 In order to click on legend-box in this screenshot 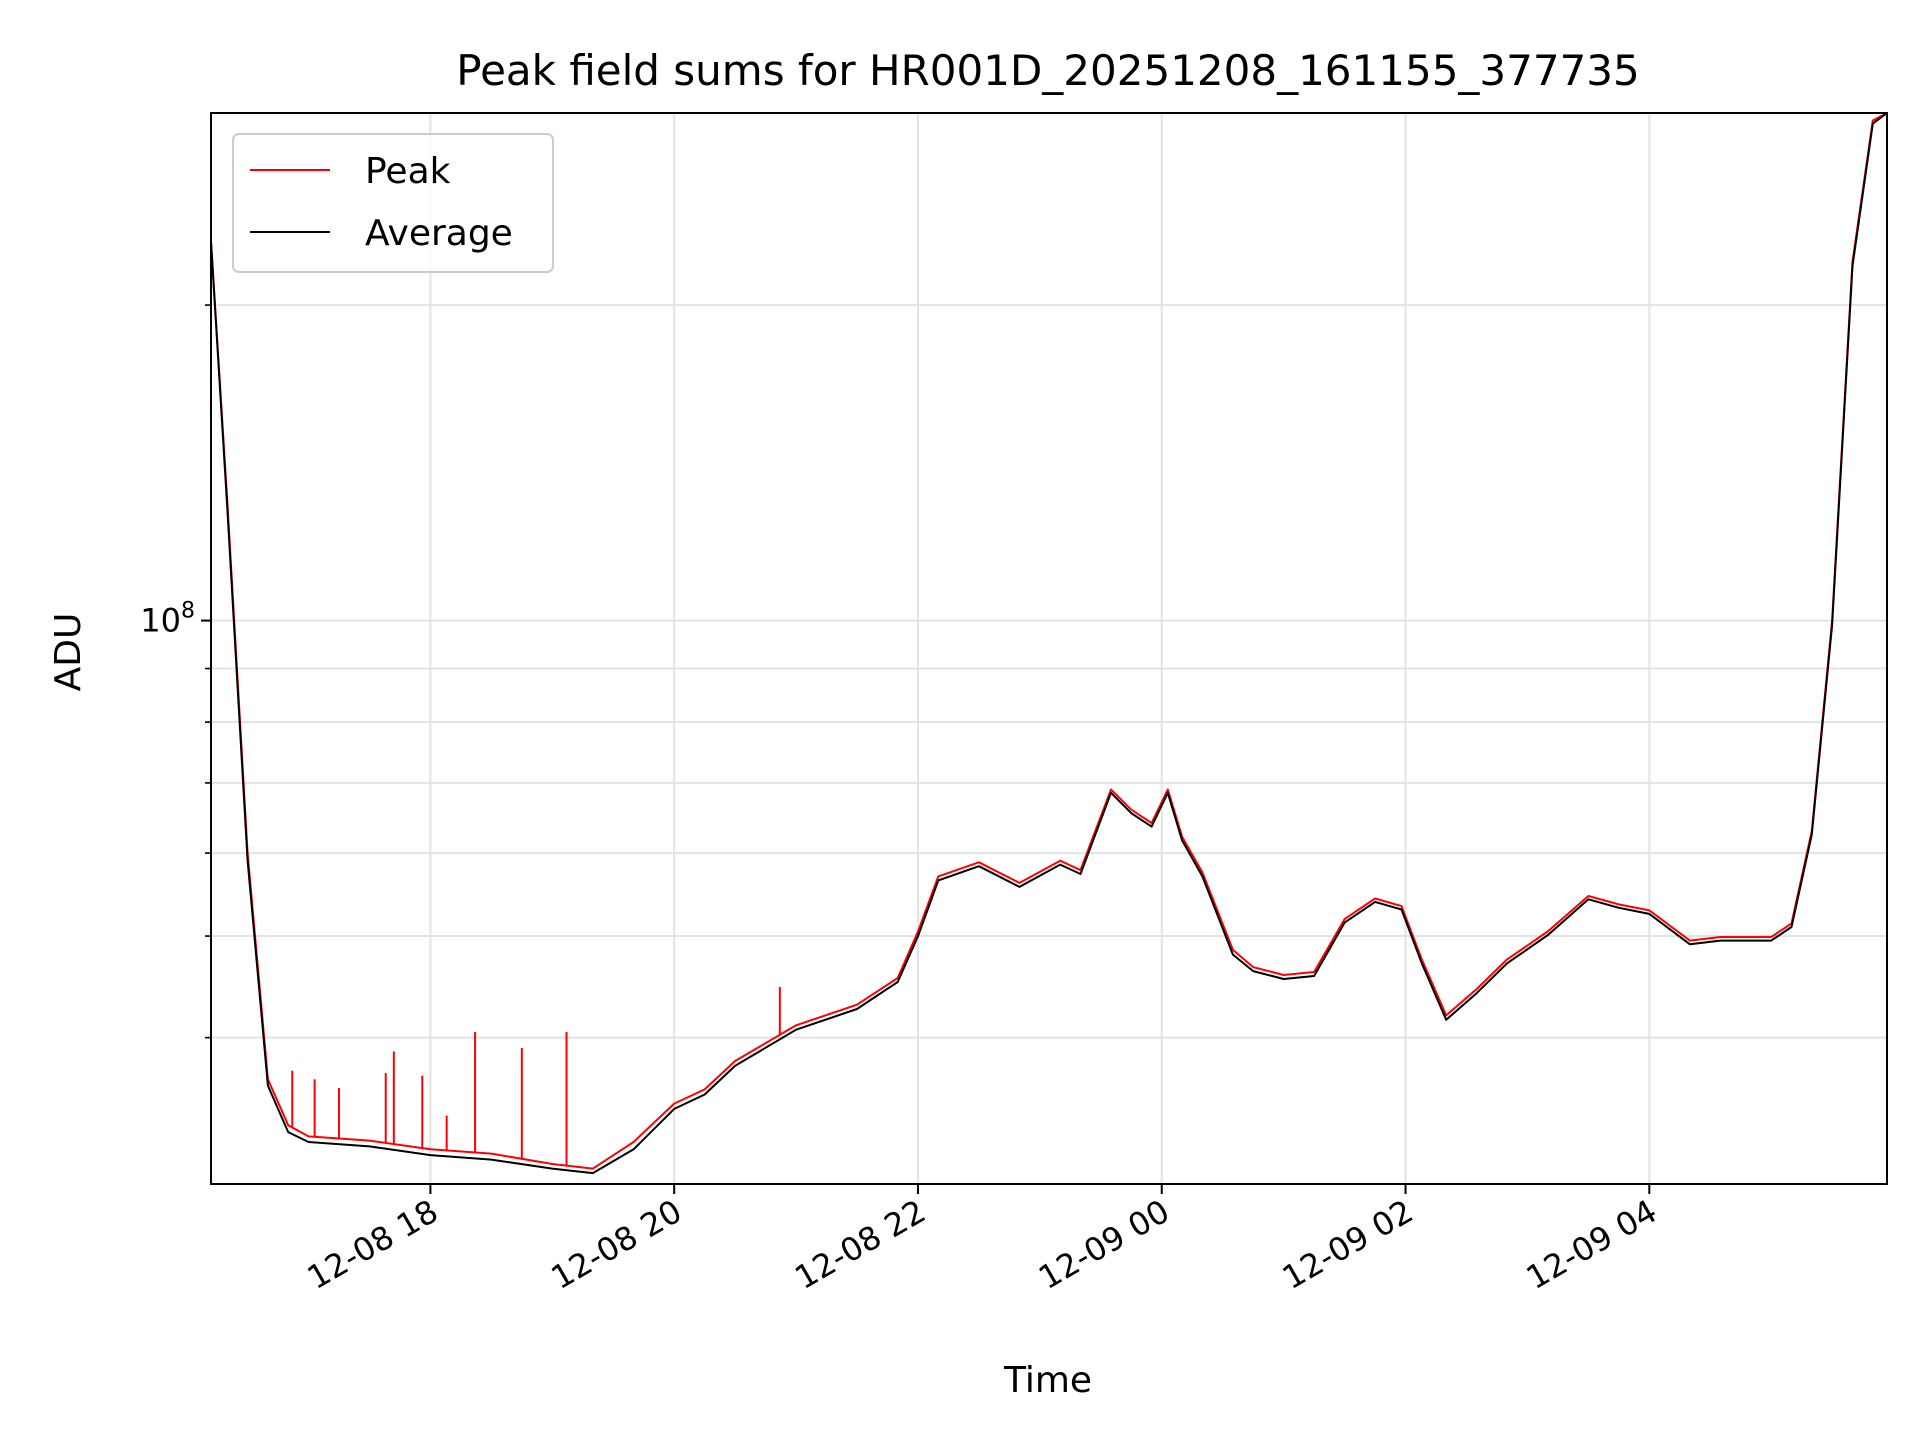, I will do `click(393, 203)`.